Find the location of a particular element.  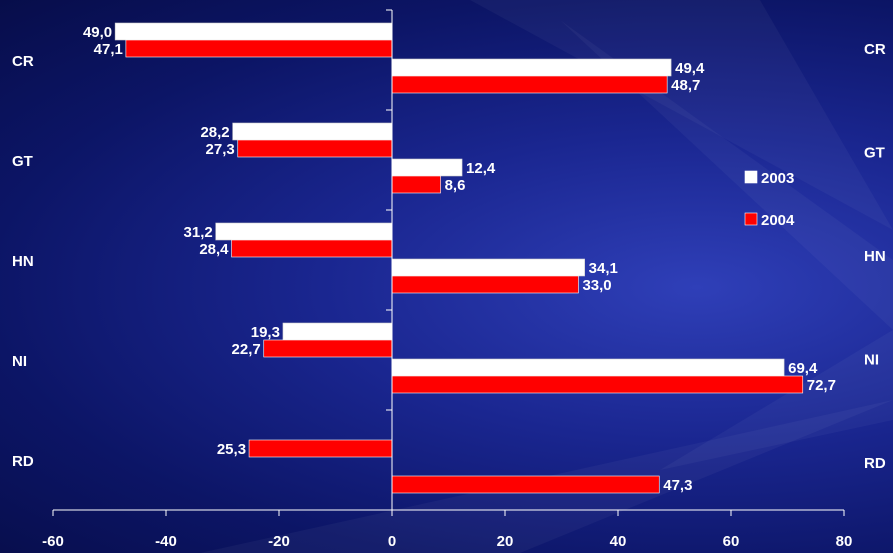

legend-label: 2004 is located at coordinates (778, 220).